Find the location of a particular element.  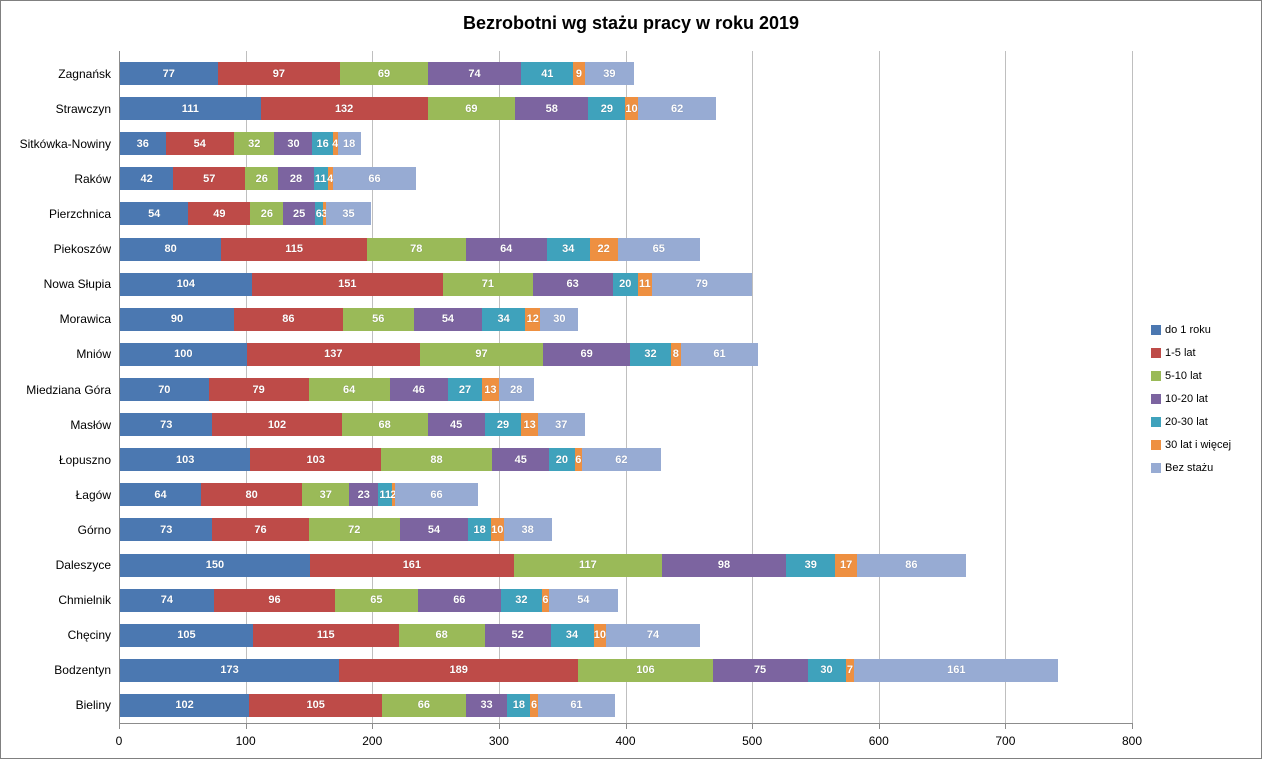

data-label: 102 is located at coordinates (184, 705).